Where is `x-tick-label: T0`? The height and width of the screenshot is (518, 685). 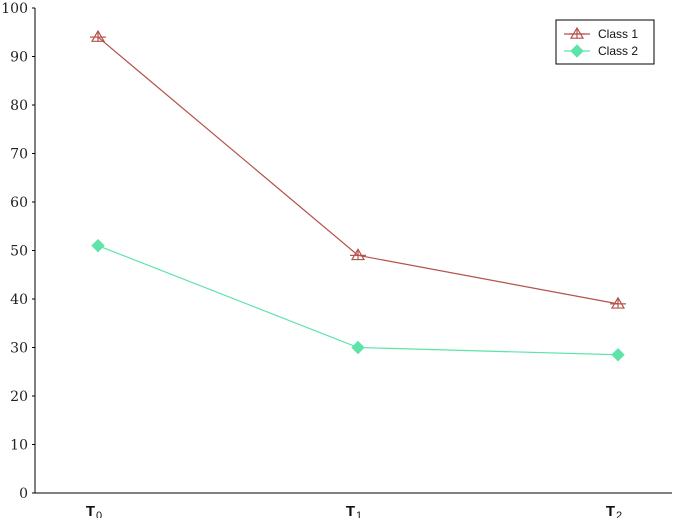 x-tick-label: T0 is located at coordinates (94, 510).